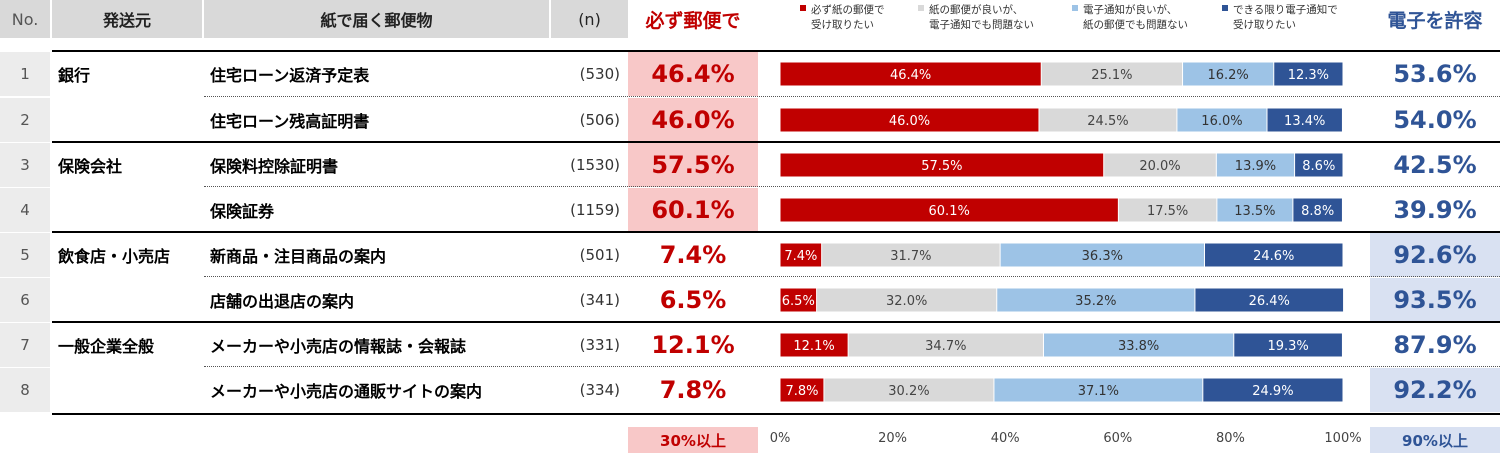 This screenshot has width=1500, height=455. What do you see at coordinates (290, 75) in the screenshot?
I see `mail-item-name: 住宅ローン返済予定表` at bounding box center [290, 75].